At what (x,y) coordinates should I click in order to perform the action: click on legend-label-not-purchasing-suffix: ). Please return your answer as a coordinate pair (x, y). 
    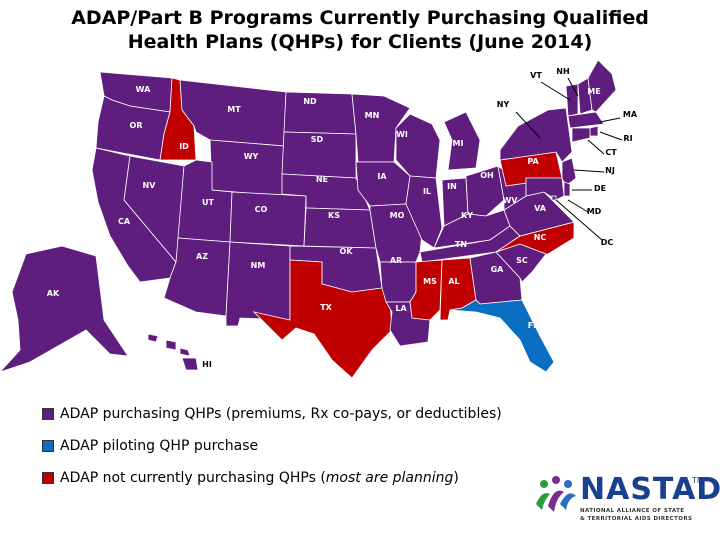
    Looking at the image, I should click on (456, 478).